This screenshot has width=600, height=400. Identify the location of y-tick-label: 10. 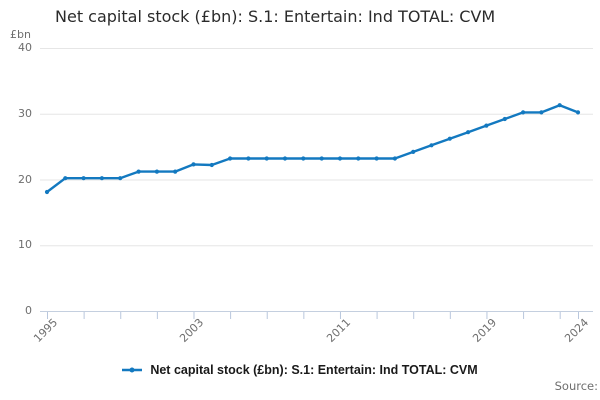
(25, 245).